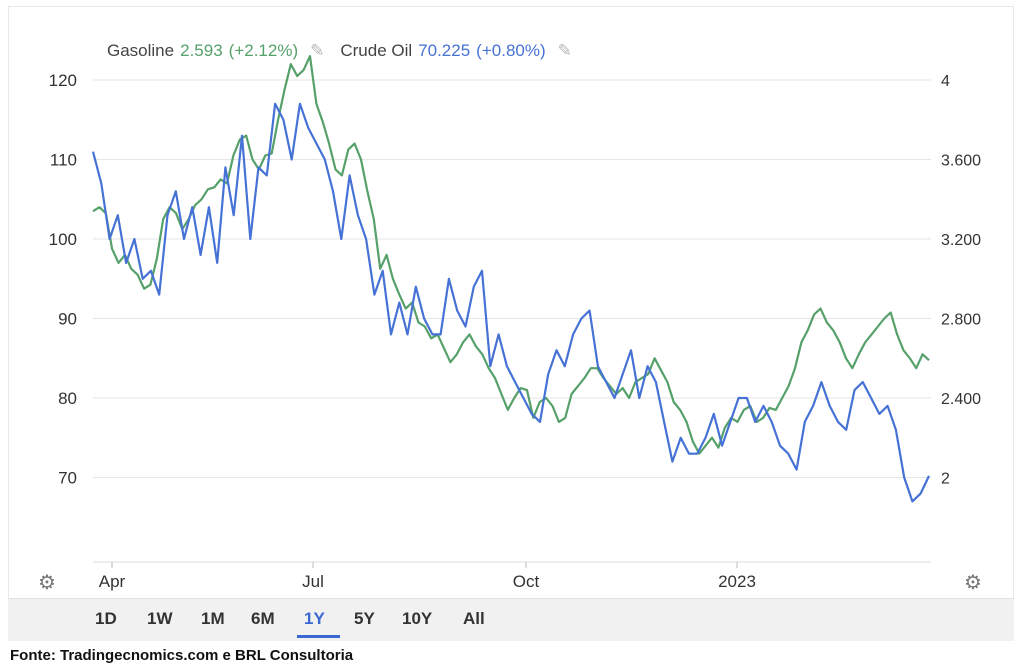  Describe the element at coordinates (318, 636) in the screenshot. I see `active-range-underline` at that location.